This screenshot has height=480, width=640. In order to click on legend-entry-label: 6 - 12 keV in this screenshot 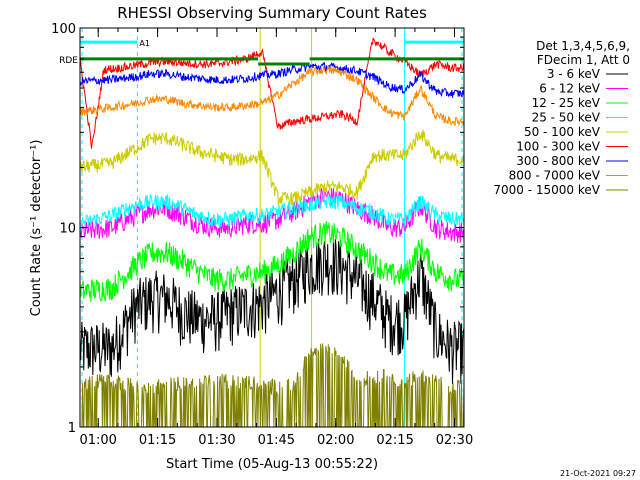, I will do `click(570, 89)`.